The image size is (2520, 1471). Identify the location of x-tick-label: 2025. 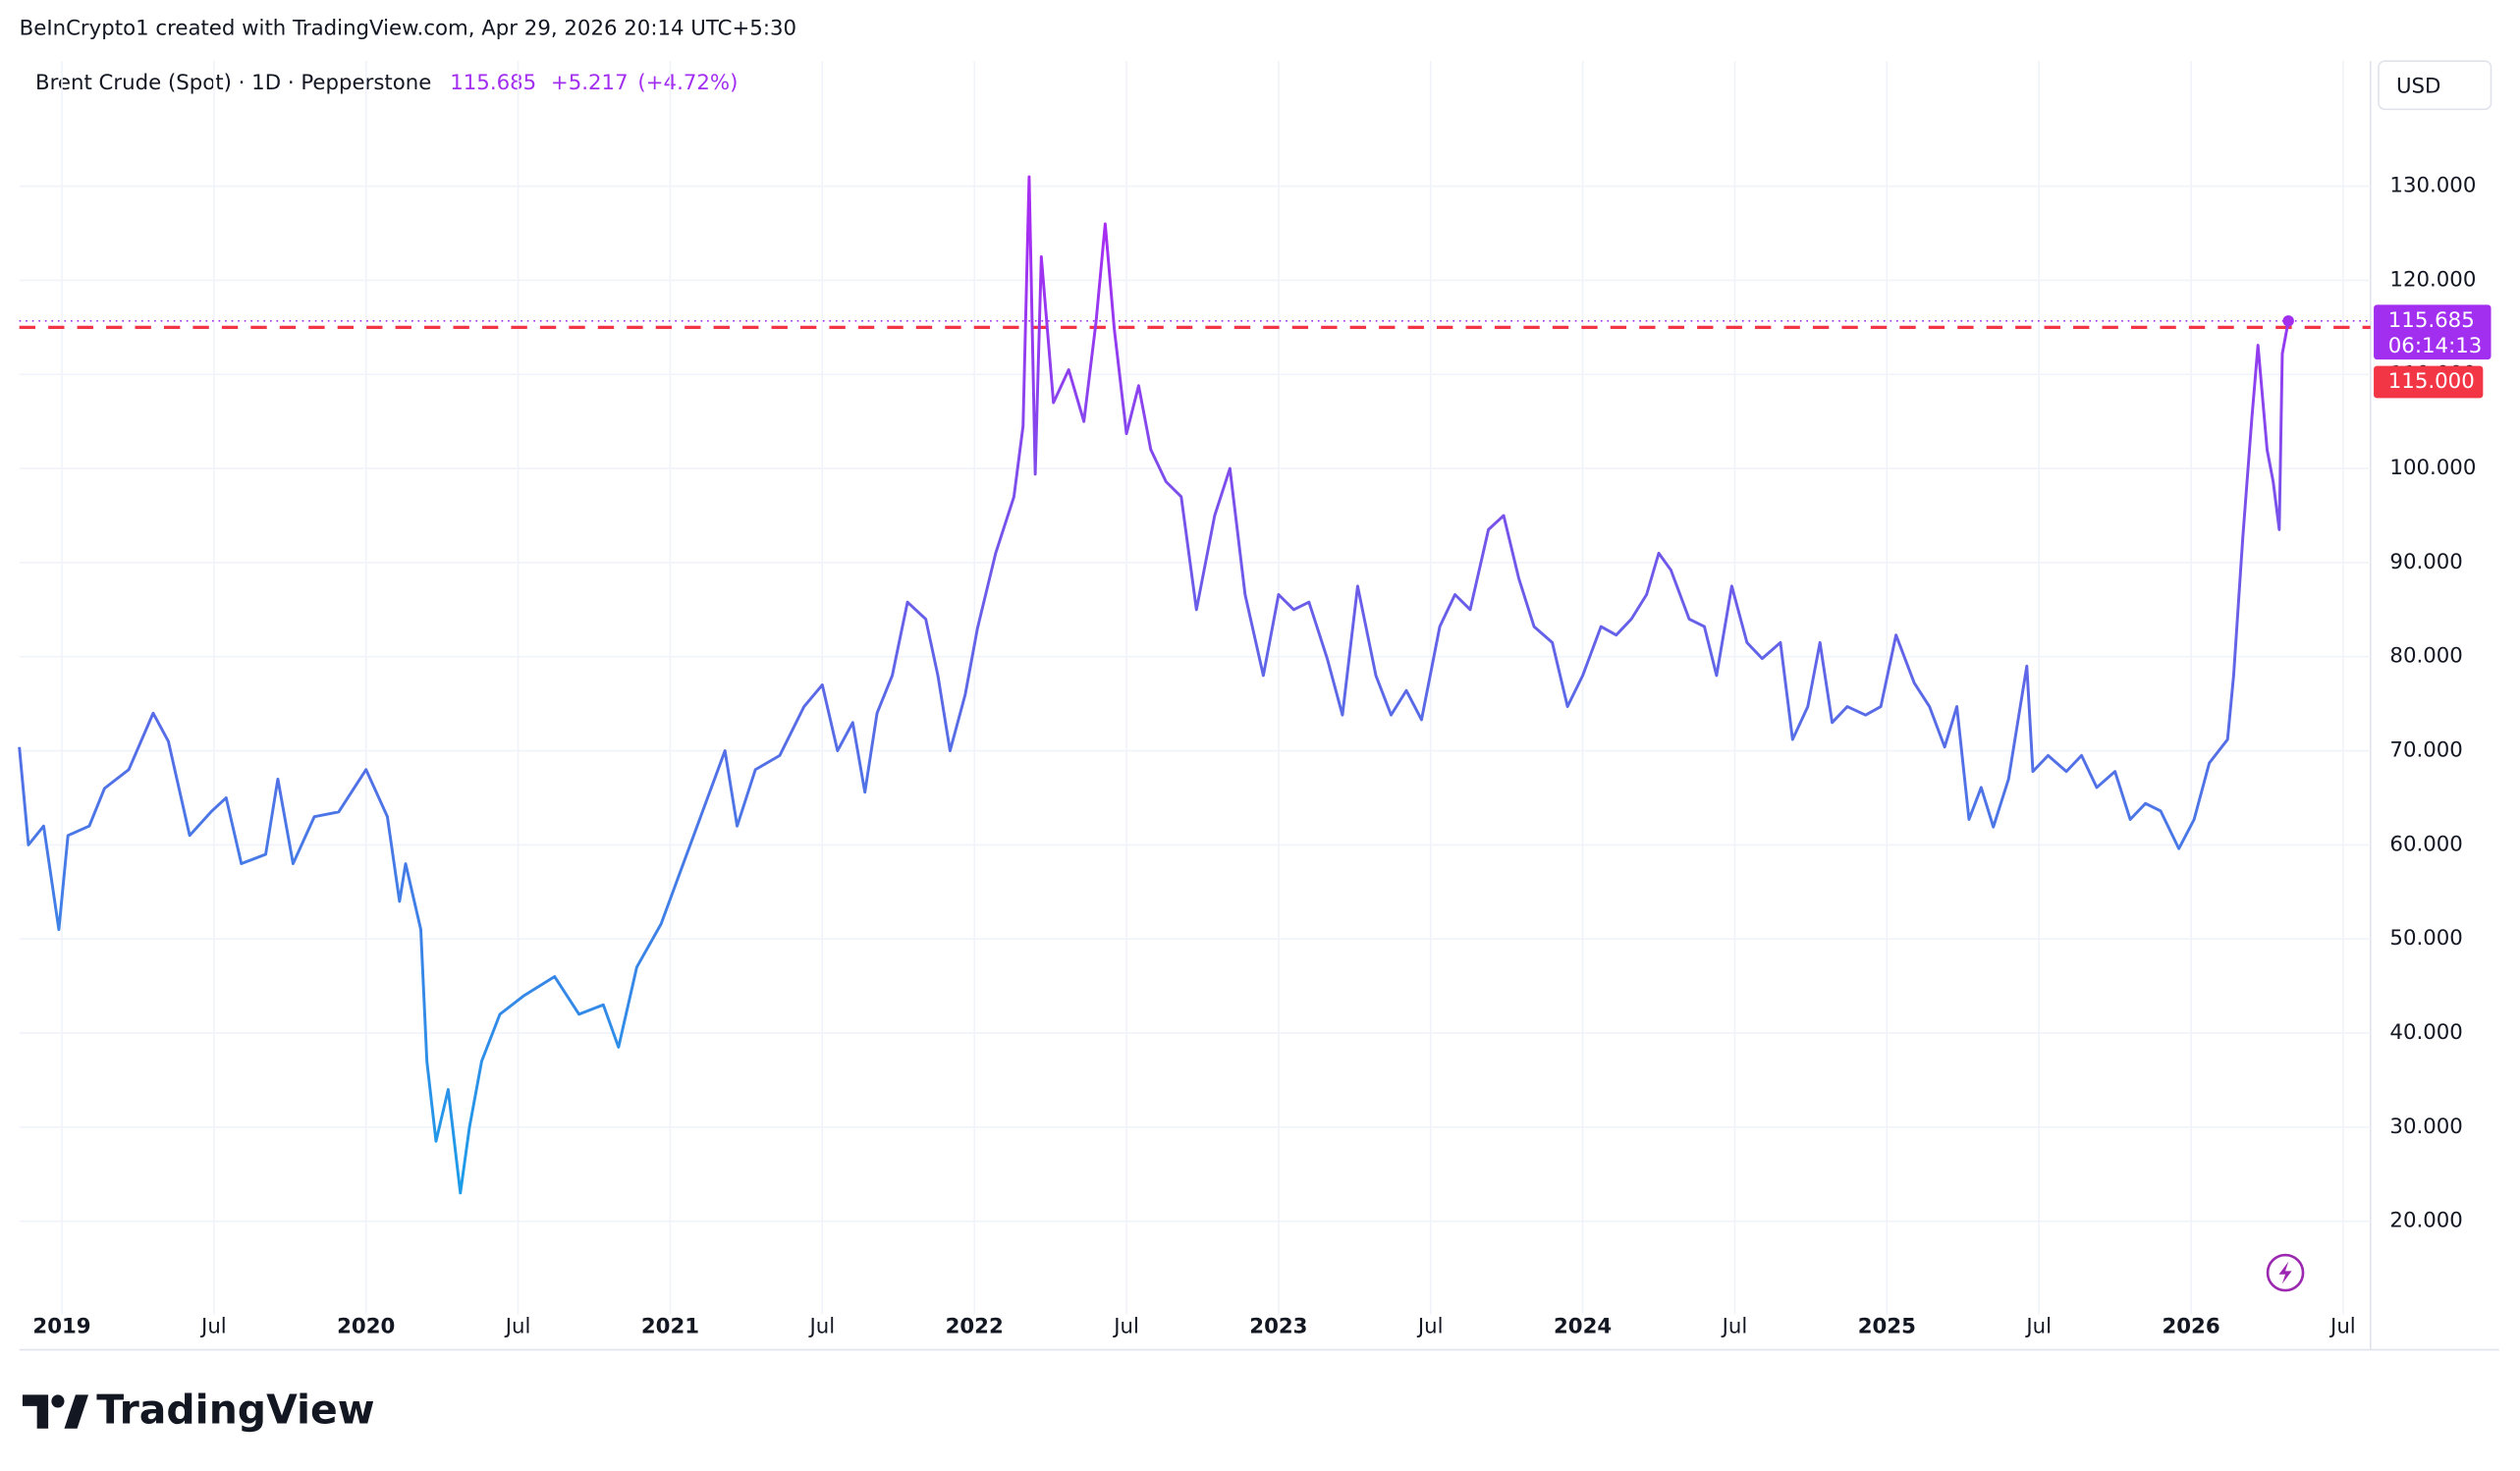
(1887, 1327).